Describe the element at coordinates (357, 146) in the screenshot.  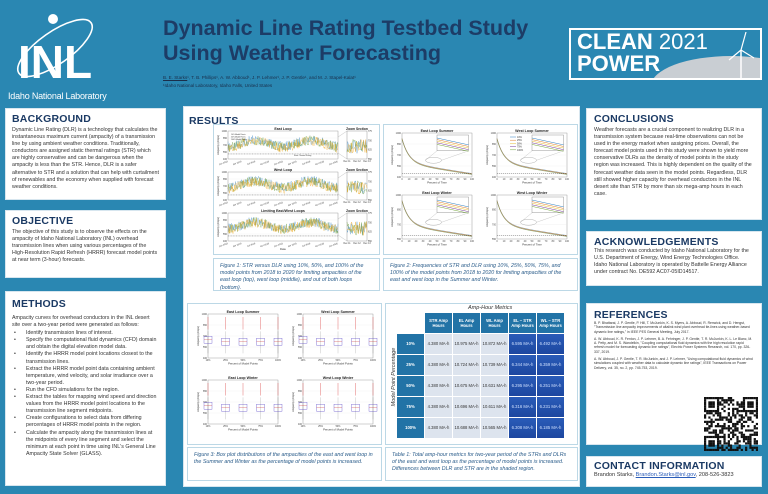
I see `zoom-series-line` at that location.